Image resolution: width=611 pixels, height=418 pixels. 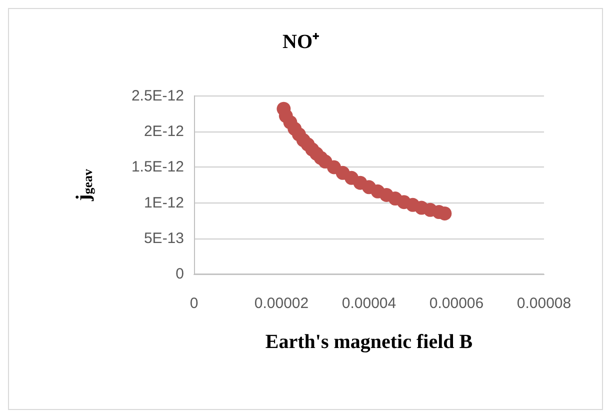 I want to click on x-tick-label: 0, so click(x=194, y=303).